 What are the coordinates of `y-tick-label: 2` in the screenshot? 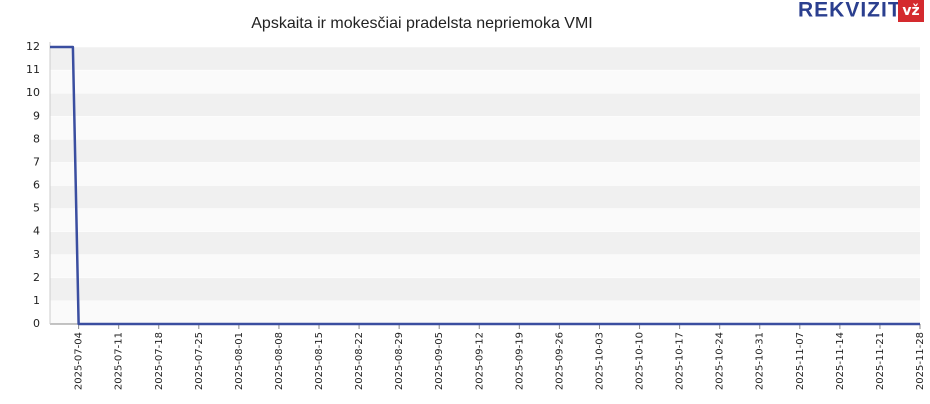 It's located at (36, 277).